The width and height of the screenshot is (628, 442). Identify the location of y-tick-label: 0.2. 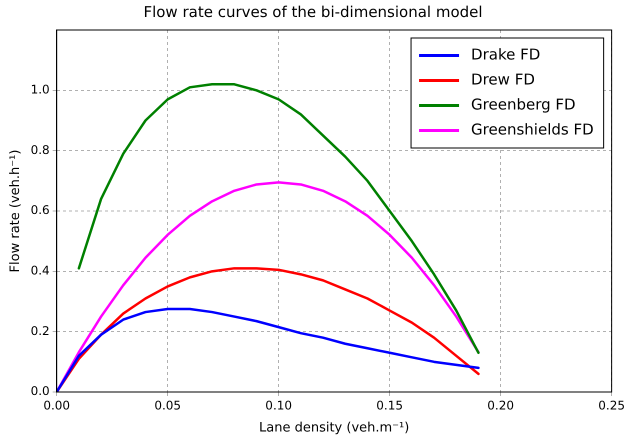
(40, 331).